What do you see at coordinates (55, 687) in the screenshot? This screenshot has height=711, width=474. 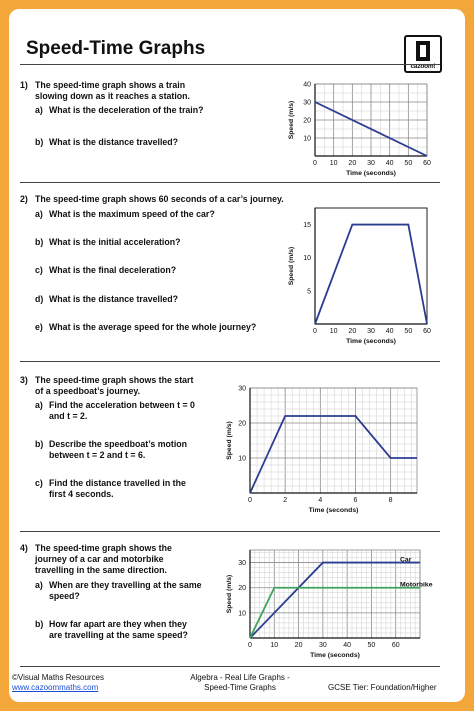 I see `footer-website-link: www.cazoommaths.com` at bounding box center [55, 687].